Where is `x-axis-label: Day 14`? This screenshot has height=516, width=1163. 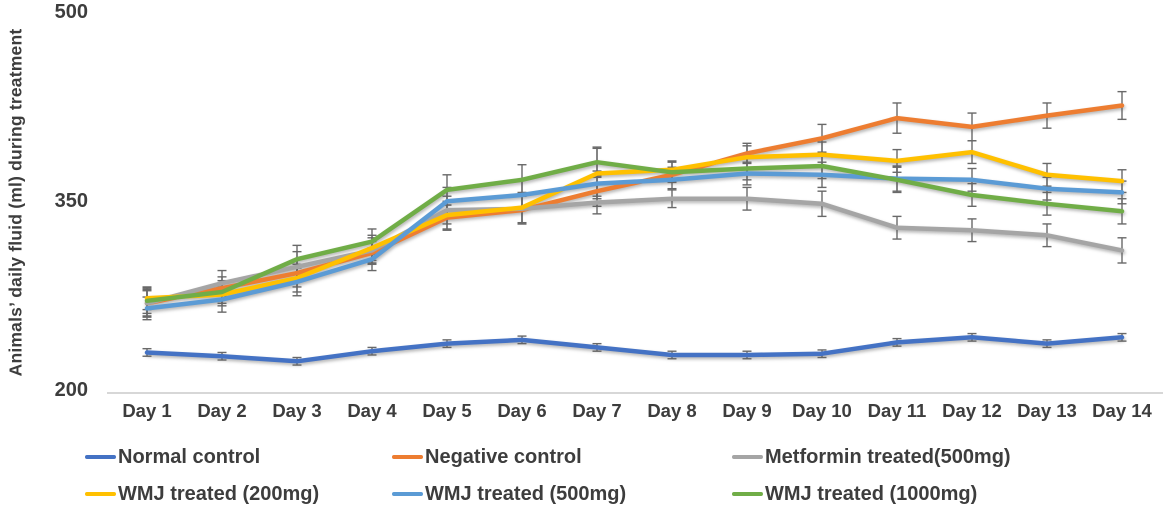 x-axis-label: Day 14 is located at coordinates (1122, 410).